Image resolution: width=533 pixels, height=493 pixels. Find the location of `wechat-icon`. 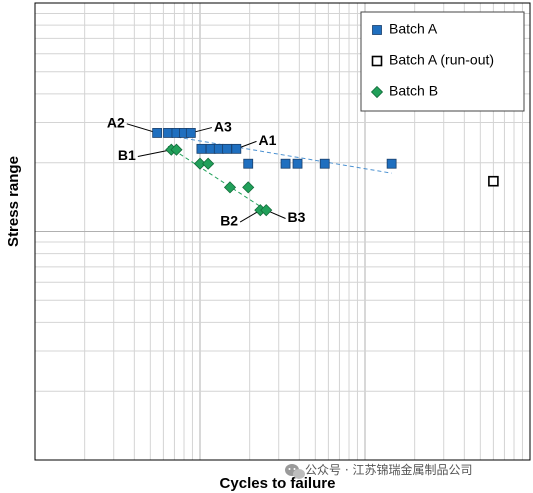

wechat-icon is located at coordinates (295, 471).